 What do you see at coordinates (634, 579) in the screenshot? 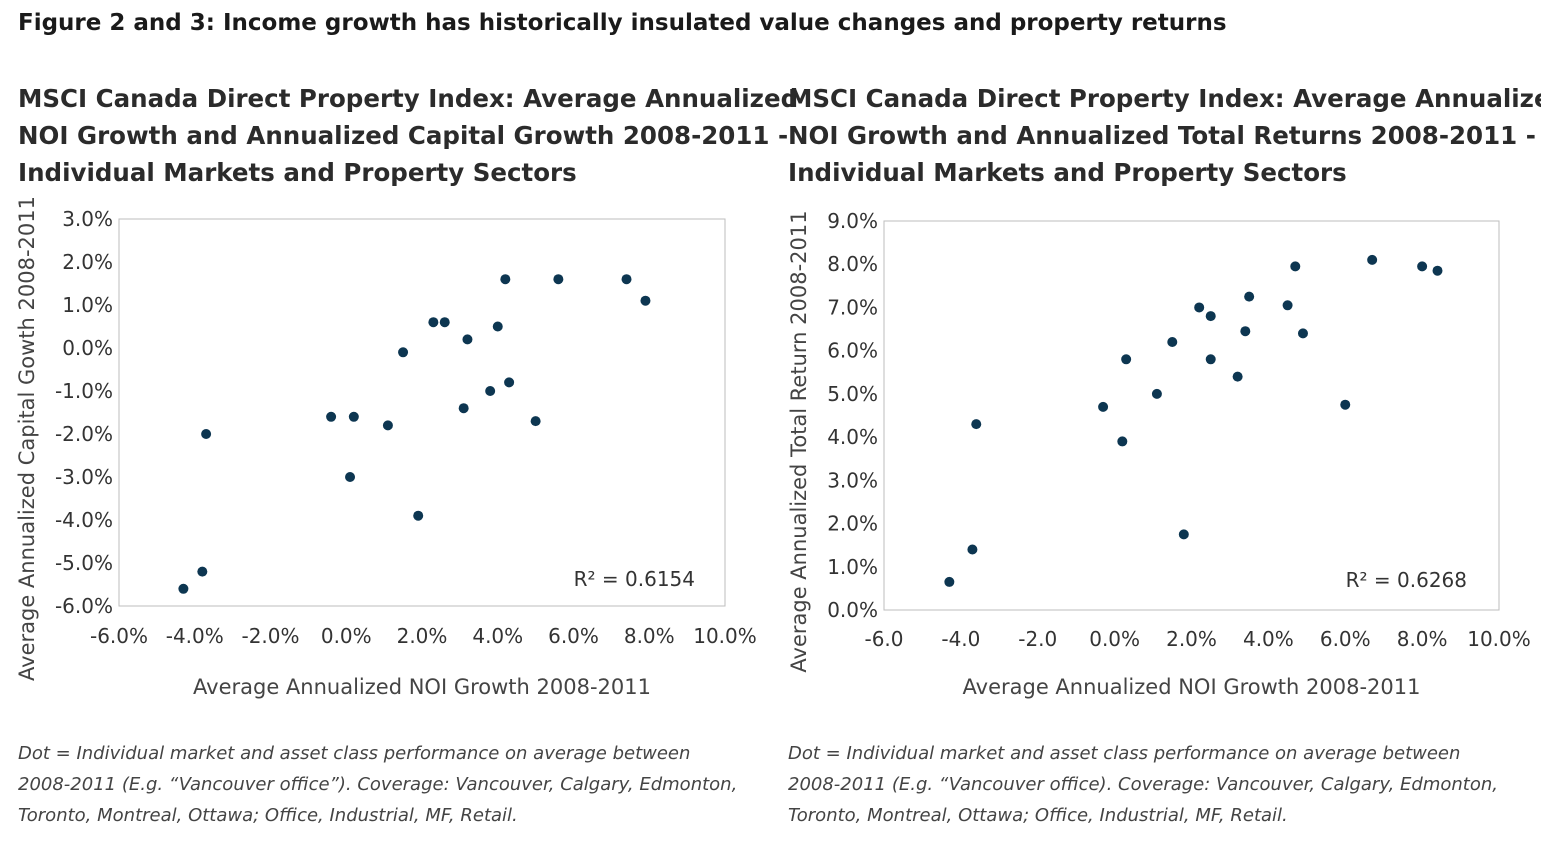
I see `r-squared-label: R² = 0.6154` at bounding box center [634, 579].